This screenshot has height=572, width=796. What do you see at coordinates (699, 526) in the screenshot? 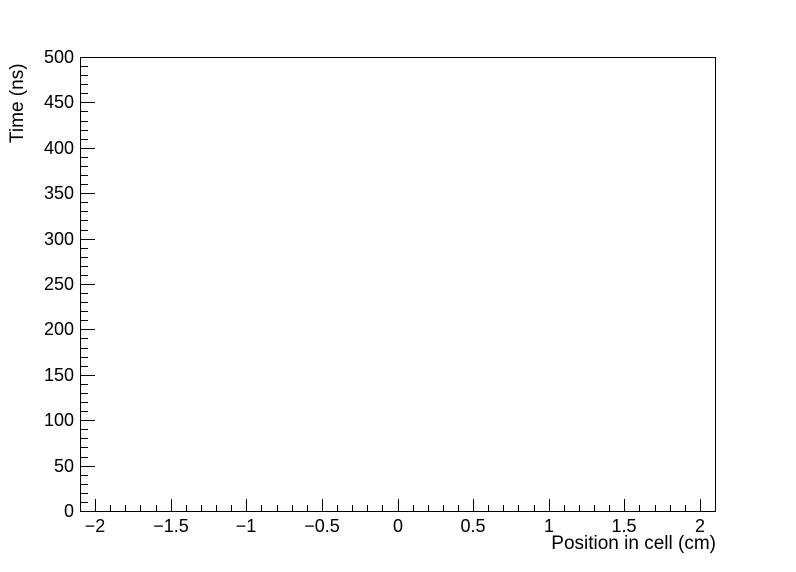
I see `x-tick-label: 2` at bounding box center [699, 526].